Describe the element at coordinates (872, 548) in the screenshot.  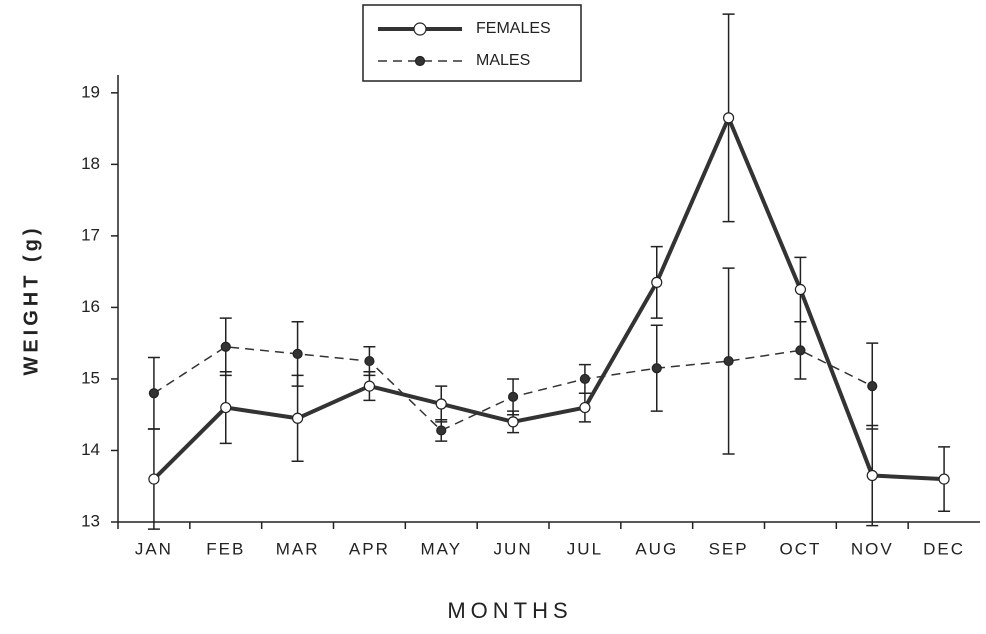
I see `x-tick-label: NOV` at that location.